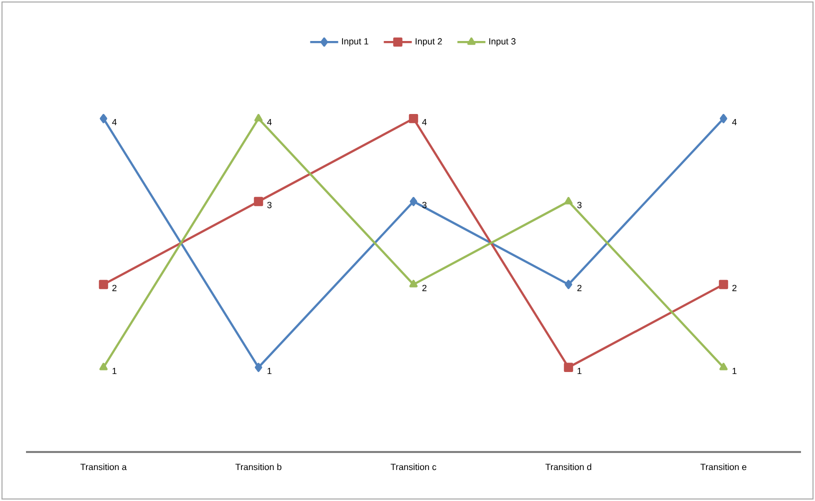 Image resolution: width=815 pixels, height=501 pixels. What do you see at coordinates (355, 42) in the screenshot?
I see `legend-label: Input 1` at bounding box center [355, 42].